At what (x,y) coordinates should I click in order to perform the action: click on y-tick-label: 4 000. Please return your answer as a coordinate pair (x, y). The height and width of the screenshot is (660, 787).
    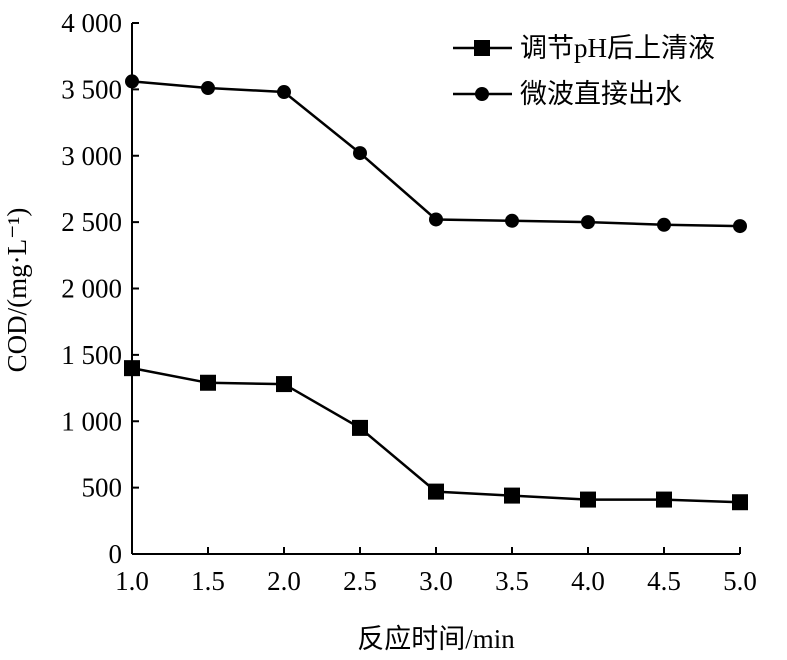
    Looking at the image, I should click on (91, 23).